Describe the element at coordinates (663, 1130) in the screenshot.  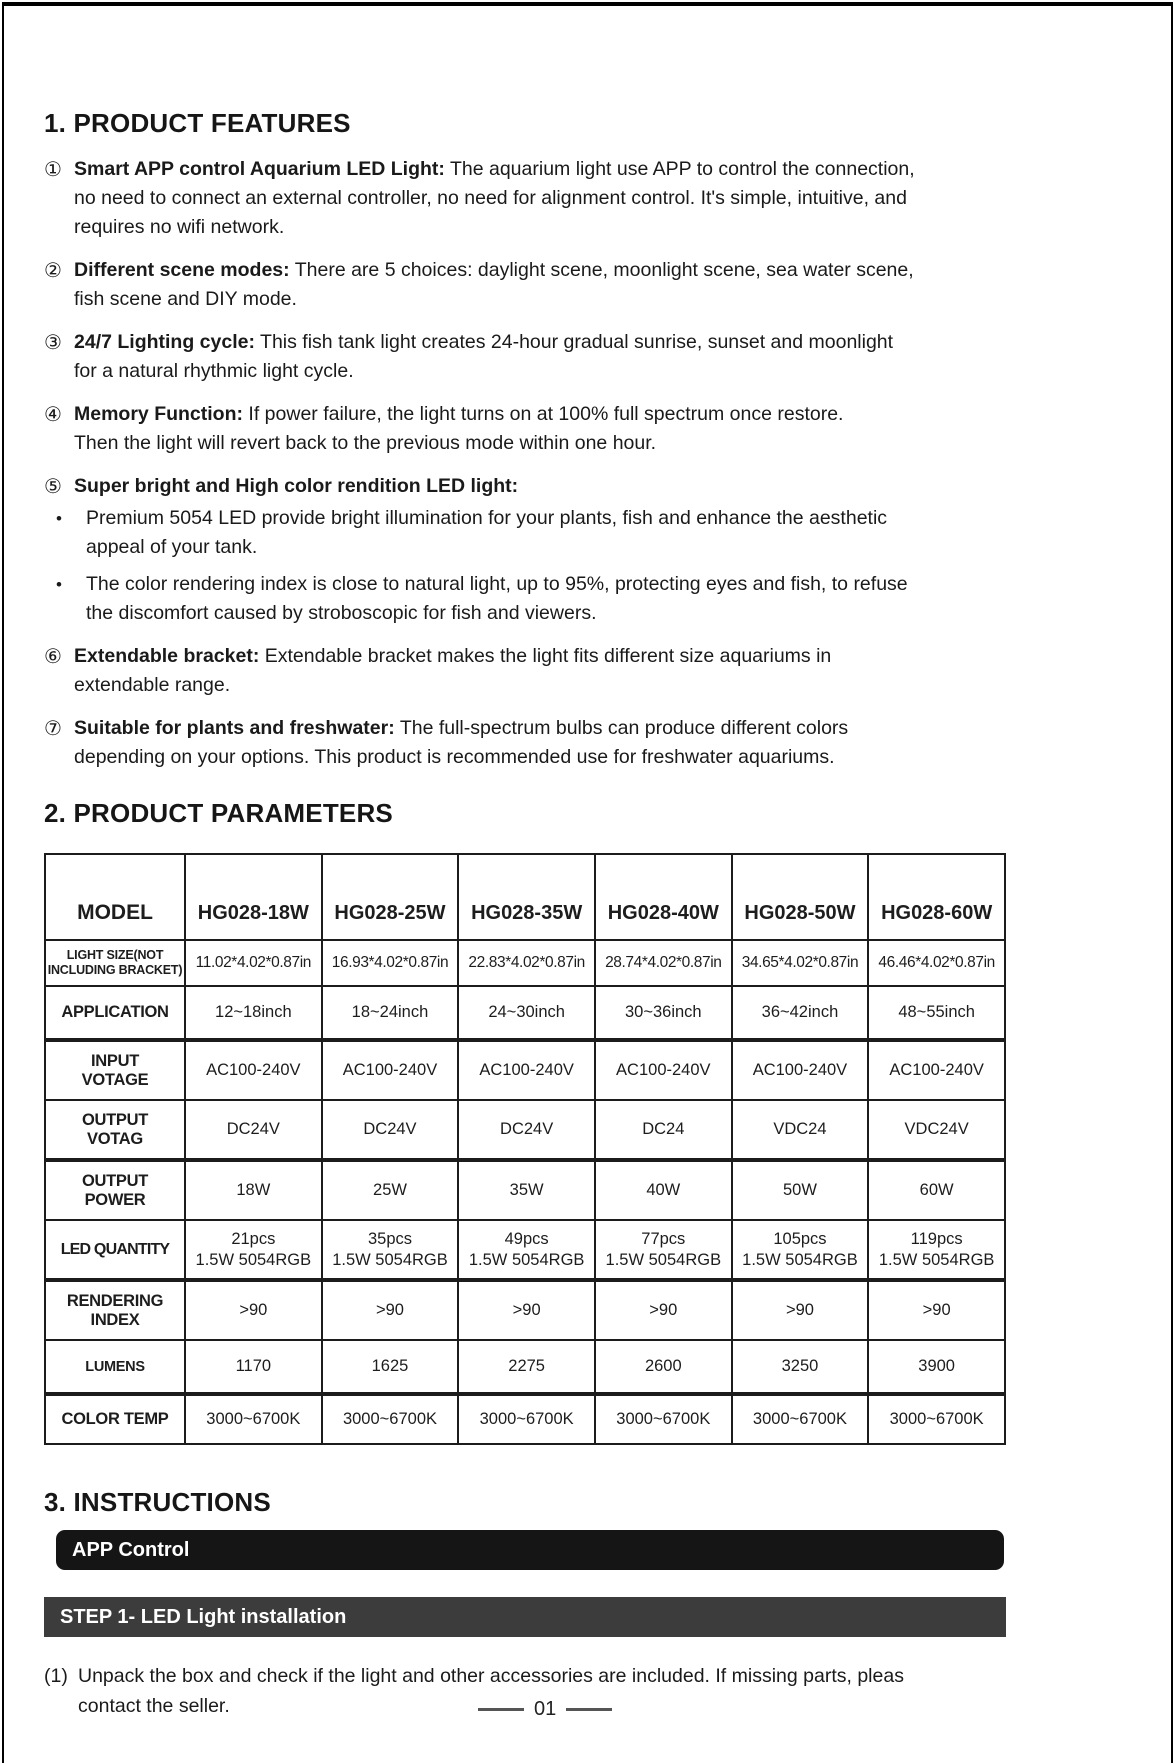
I see `param-cell: DC24` at that location.